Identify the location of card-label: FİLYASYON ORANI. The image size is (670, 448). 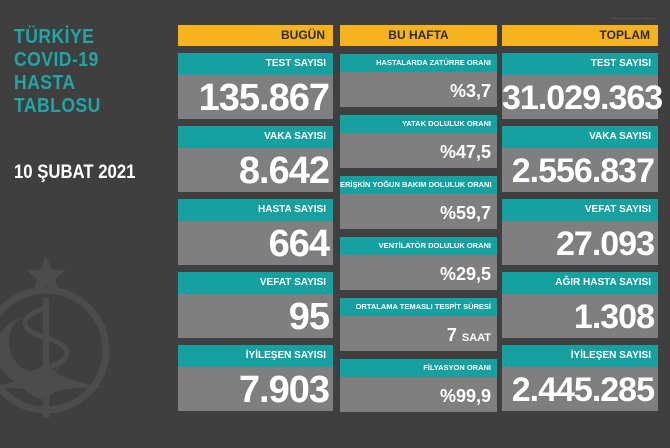
(418, 368).